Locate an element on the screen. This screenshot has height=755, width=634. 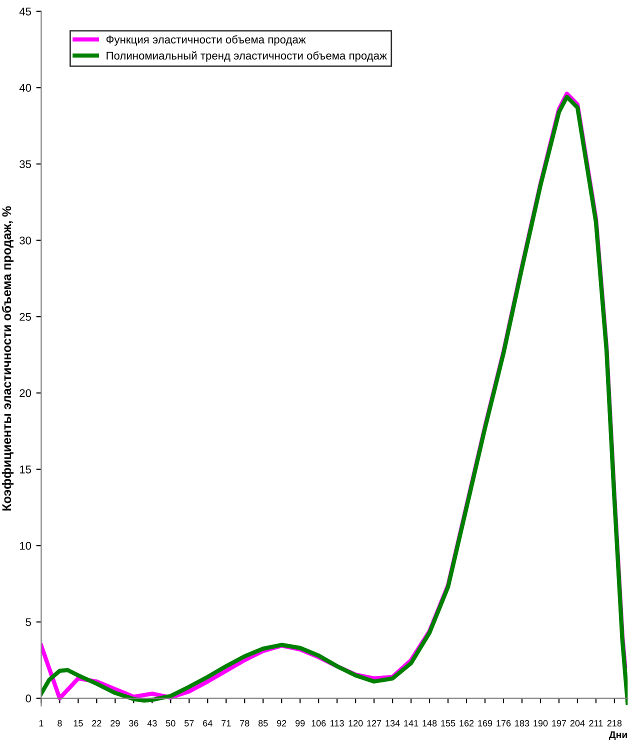
legend-label: Полиномиальный тренд эластичности объема продаж is located at coordinates (246, 56).